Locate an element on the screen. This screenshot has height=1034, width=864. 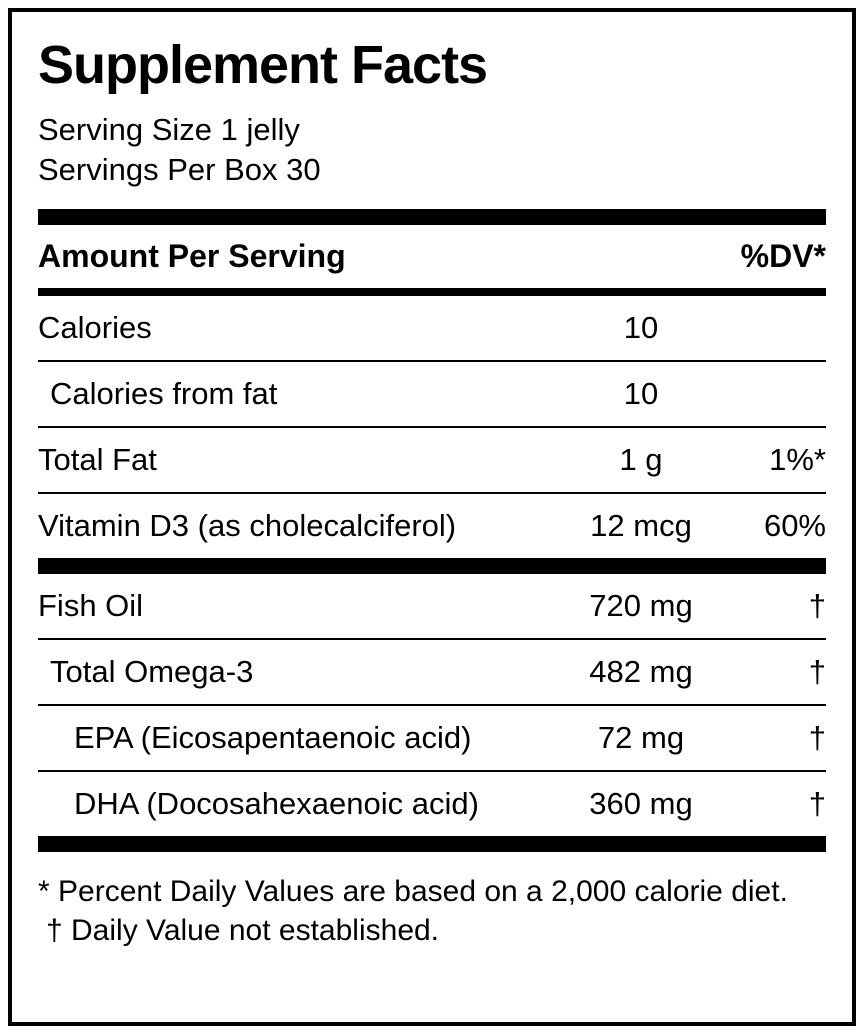
nutrient-amount: 12 mcg is located at coordinates (641, 525).